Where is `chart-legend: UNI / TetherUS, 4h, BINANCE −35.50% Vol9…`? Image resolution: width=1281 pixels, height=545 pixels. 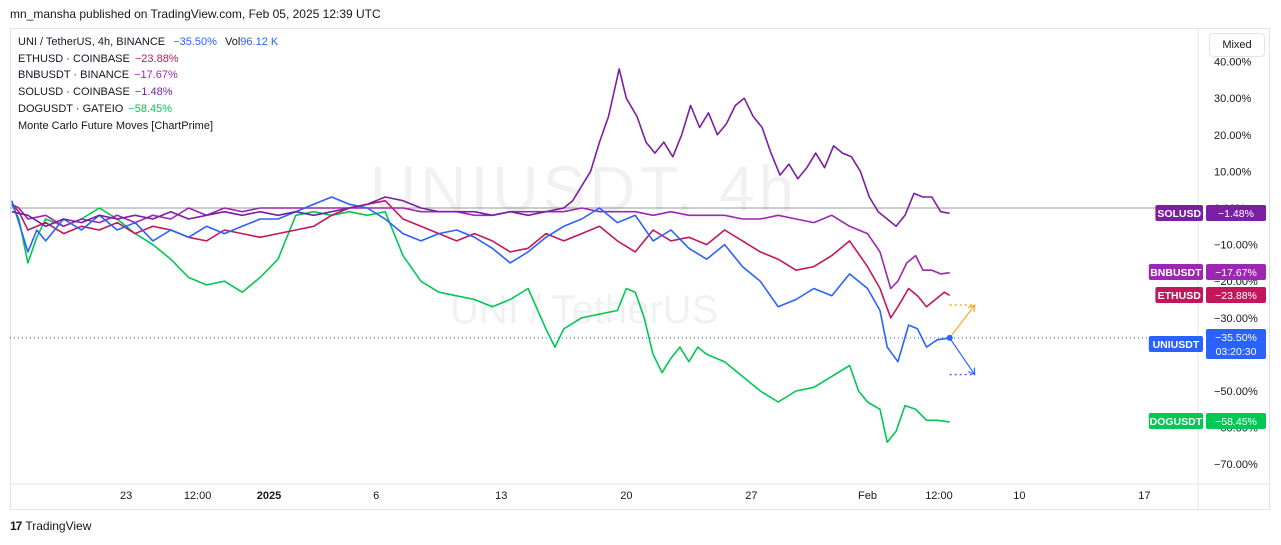
chart-legend: UNI / TetherUS, 4h, BINANCE −35.50% Vol9… is located at coordinates (148, 84).